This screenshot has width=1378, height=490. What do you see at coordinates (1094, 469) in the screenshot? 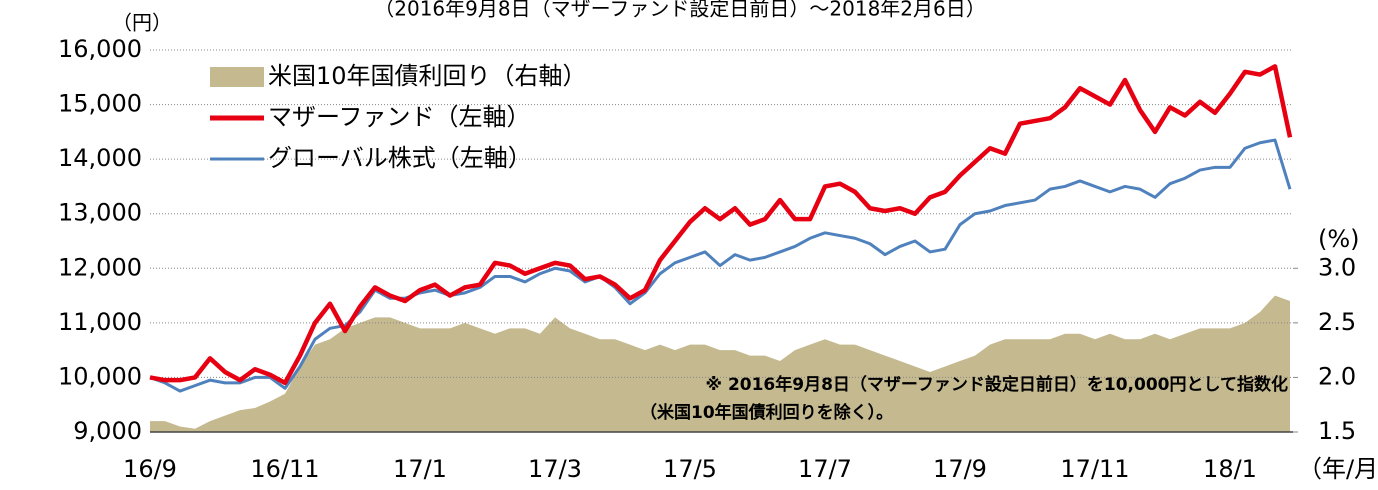
I see `x-tick-label: 17/11` at bounding box center [1094, 469].